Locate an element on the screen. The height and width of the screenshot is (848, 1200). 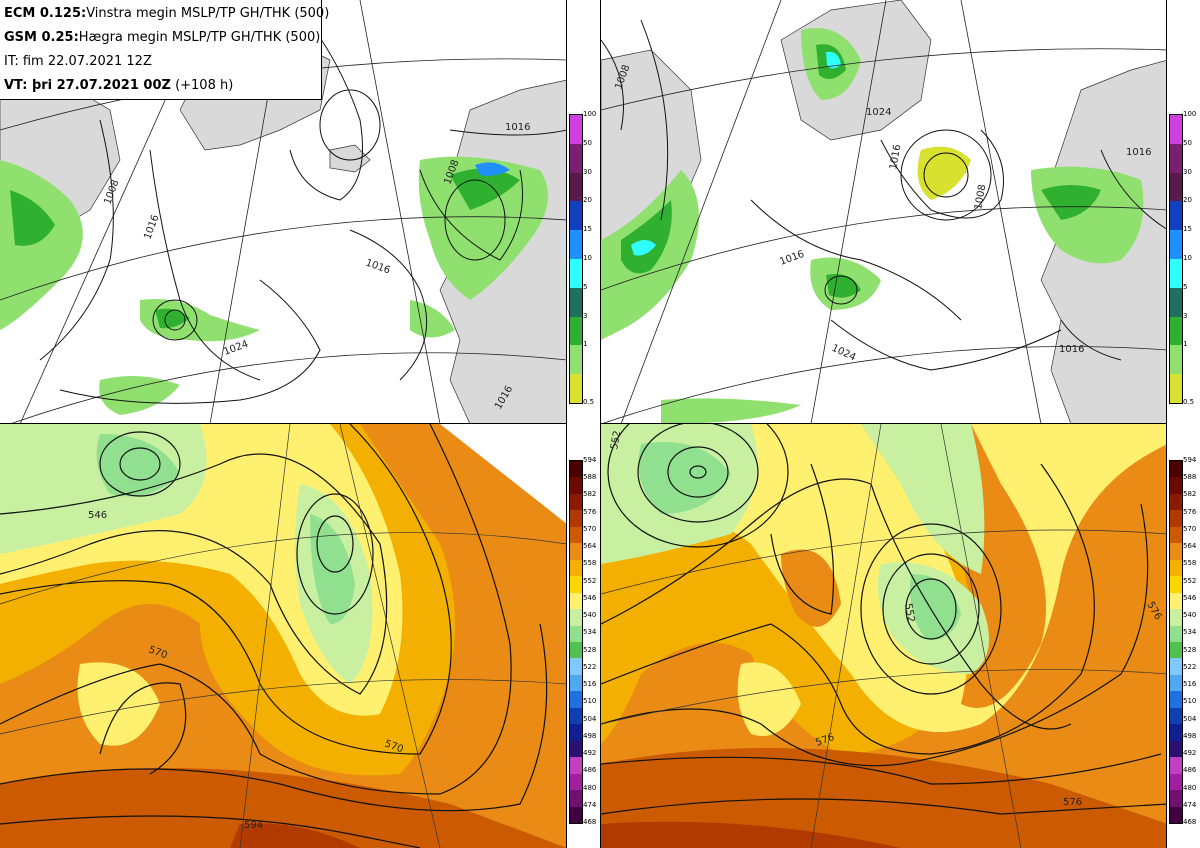
colorbar-tick-label: 0.5 is located at coordinates (589, 402).